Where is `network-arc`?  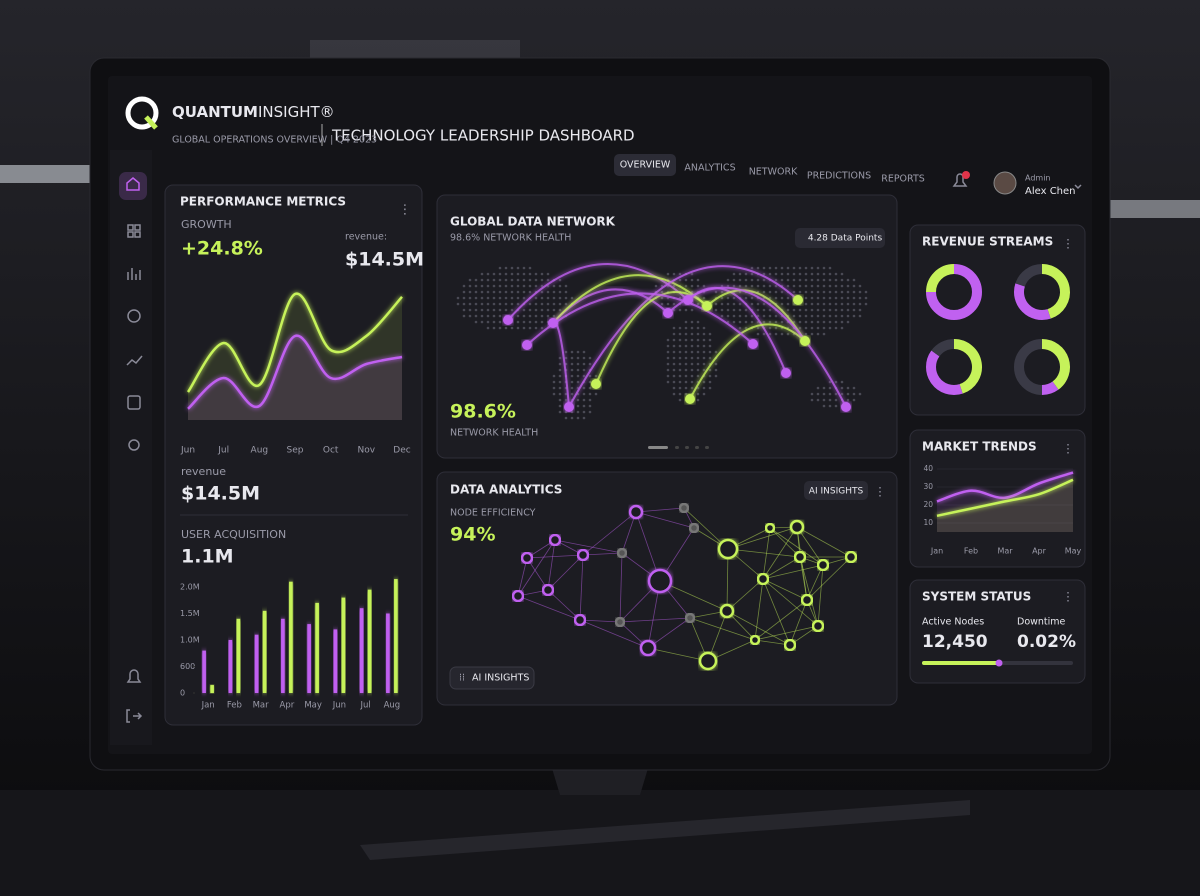
network-arc is located at coordinates (747, 361).